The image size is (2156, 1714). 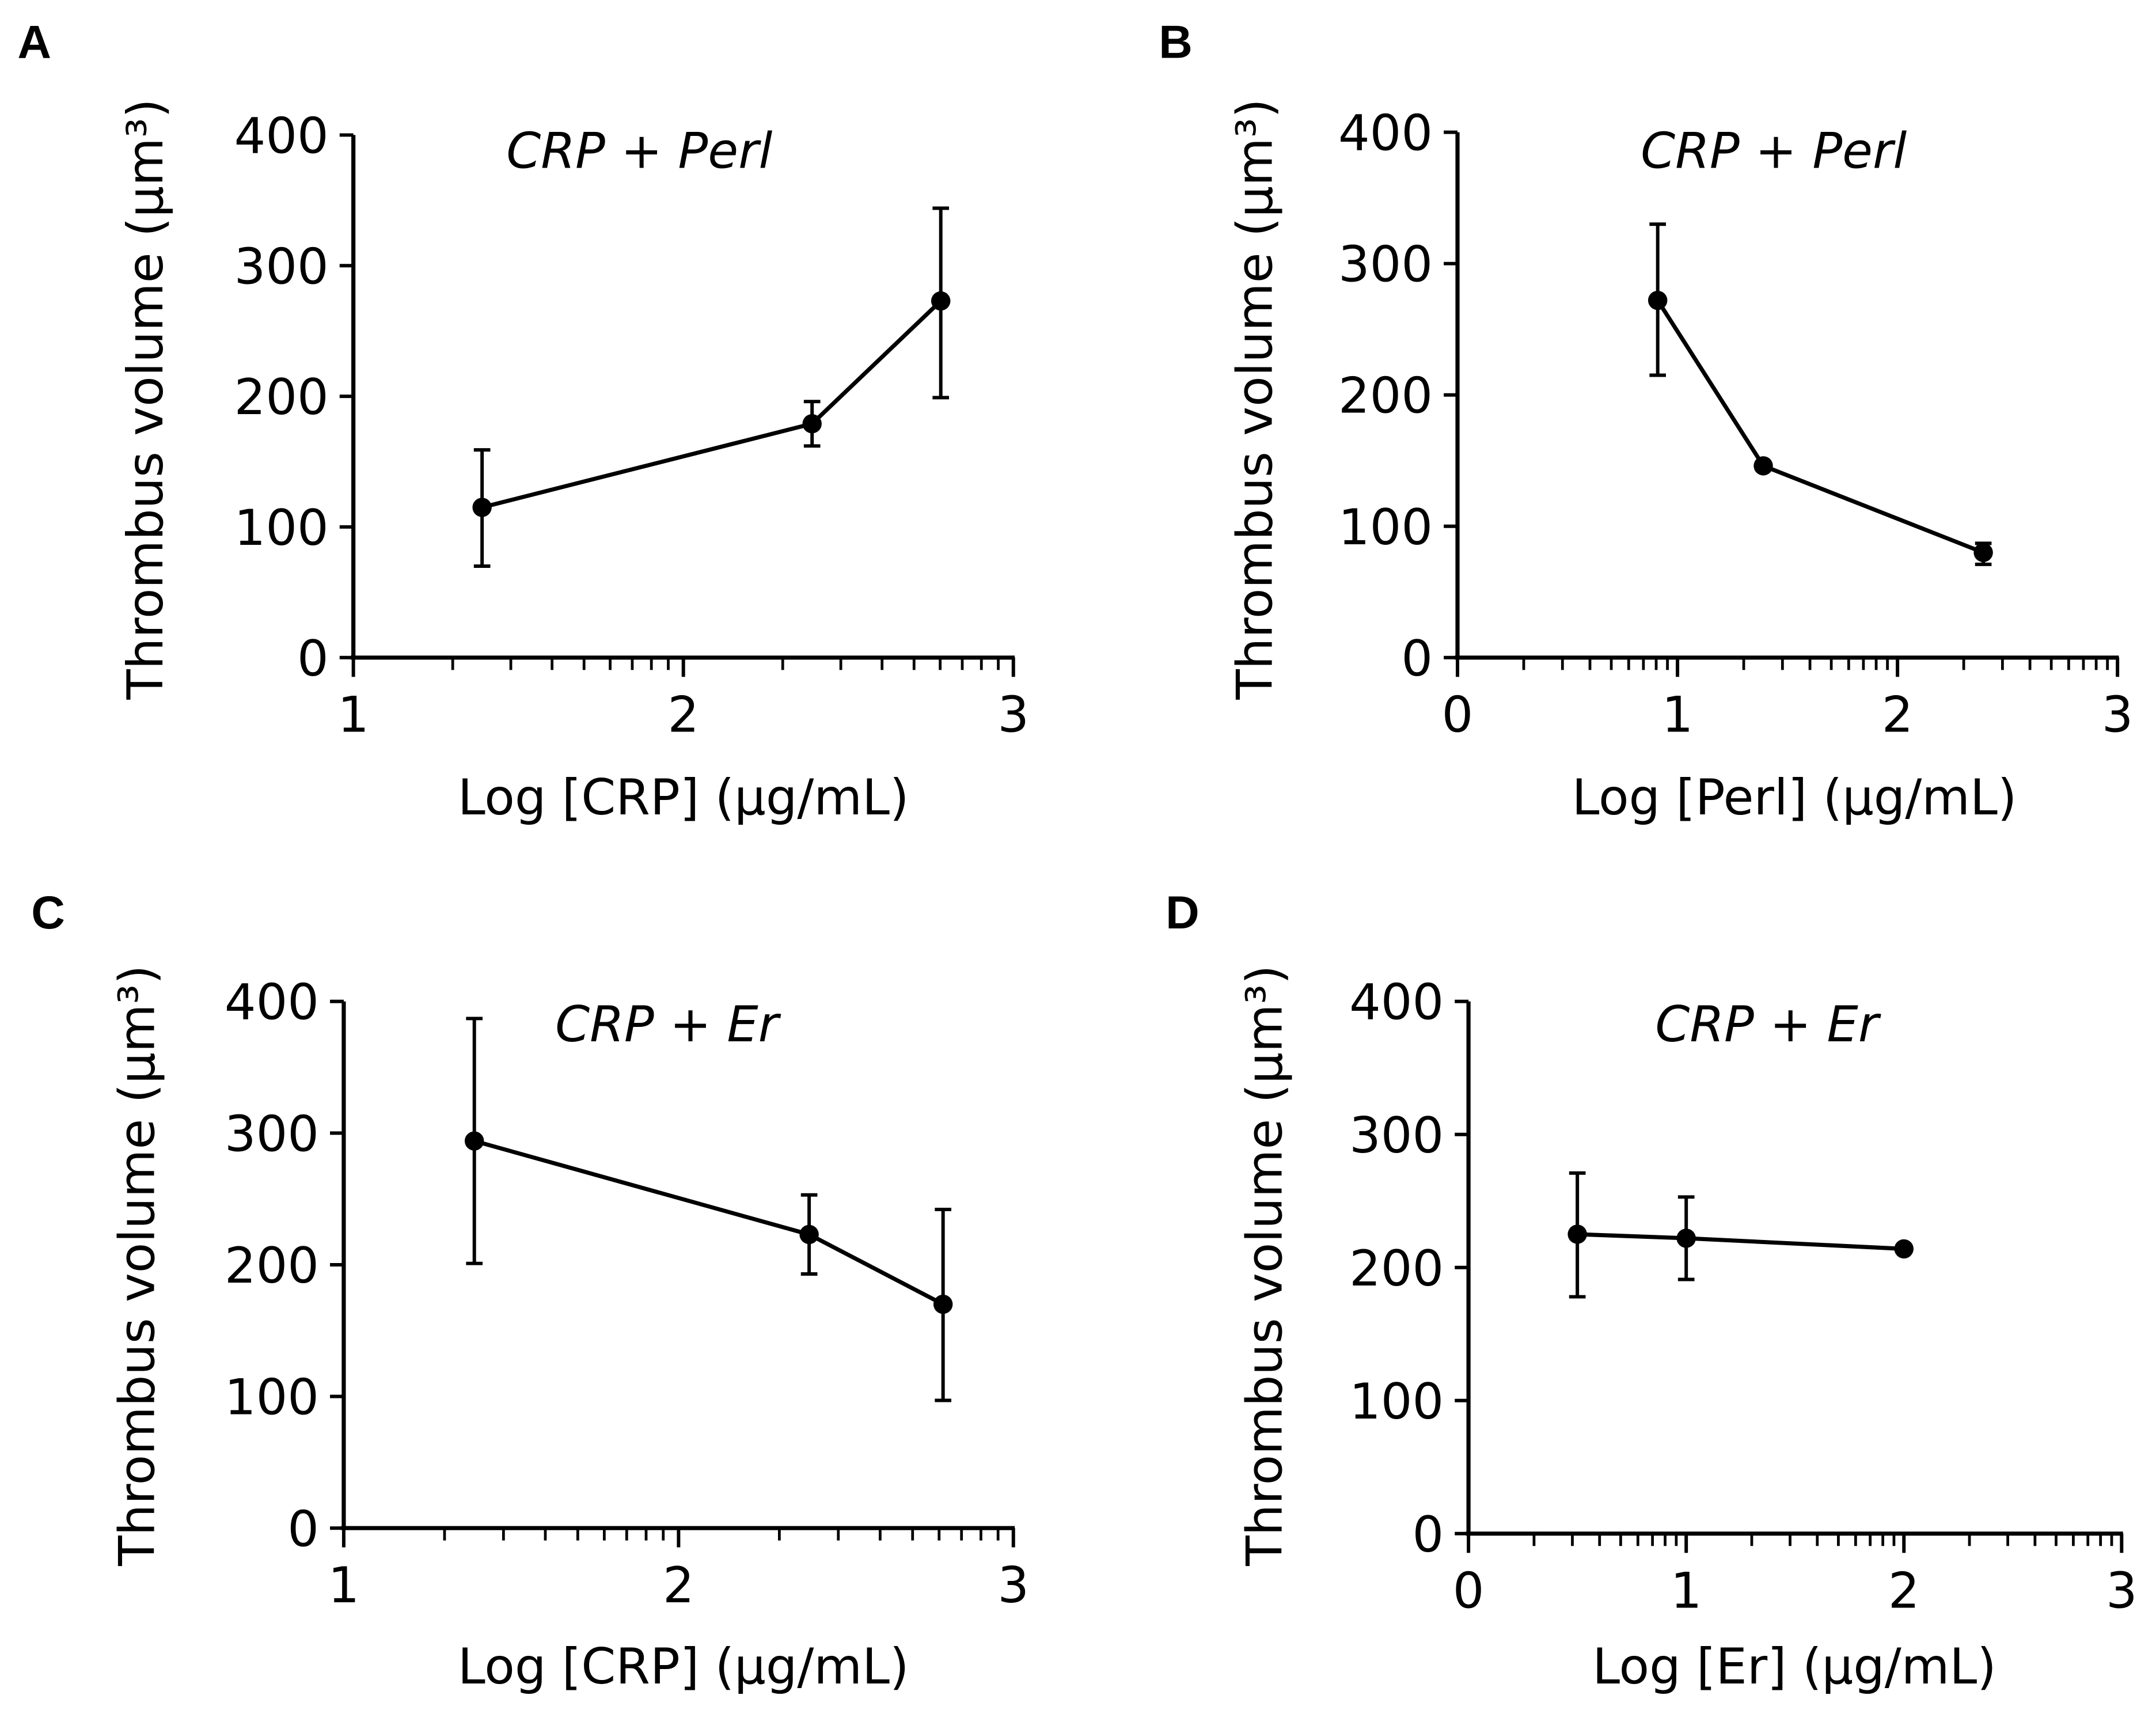 I want to click on panel-letter: C, so click(x=48, y=913).